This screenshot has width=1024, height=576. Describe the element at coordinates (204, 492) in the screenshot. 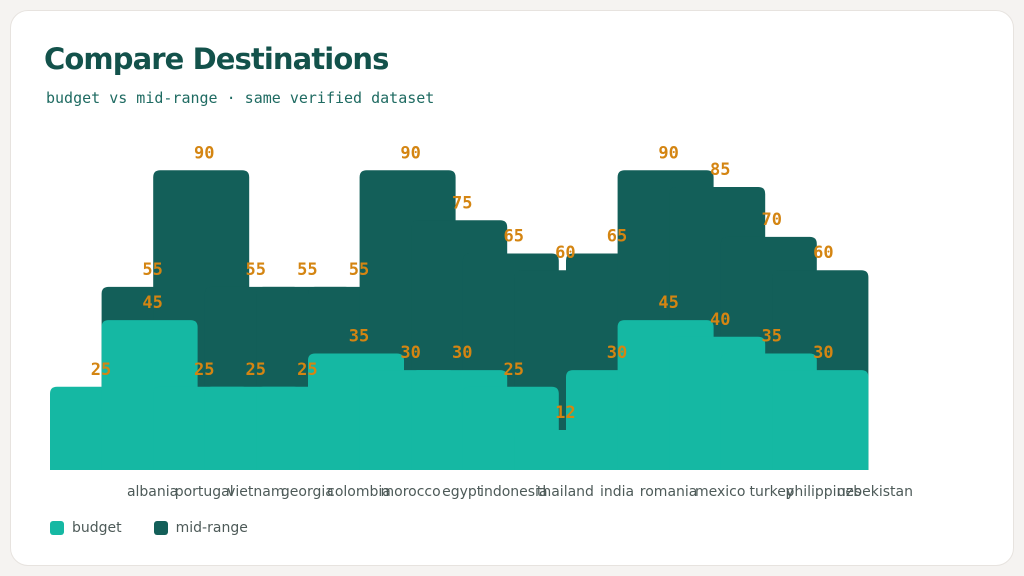

I see `x-tick-label-portugal: portugal` at that location.